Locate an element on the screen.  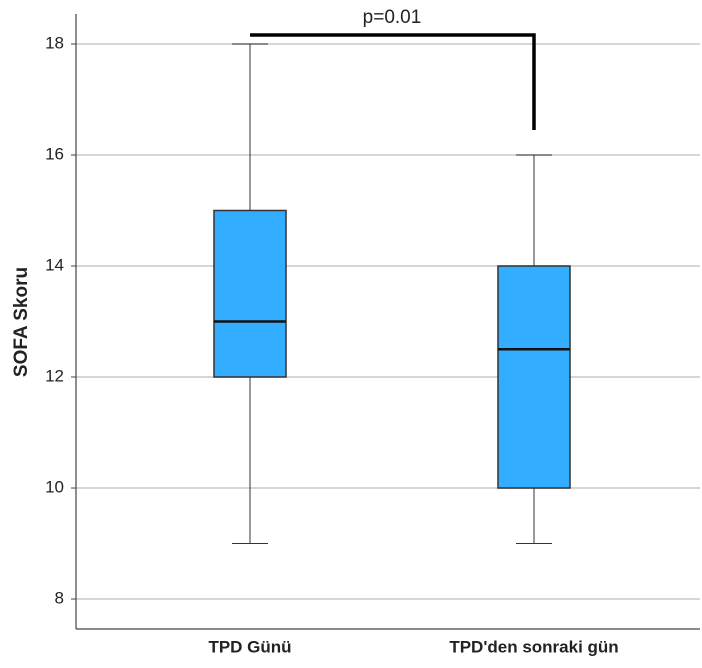
significance-bracket is located at coordinates (393, 81).